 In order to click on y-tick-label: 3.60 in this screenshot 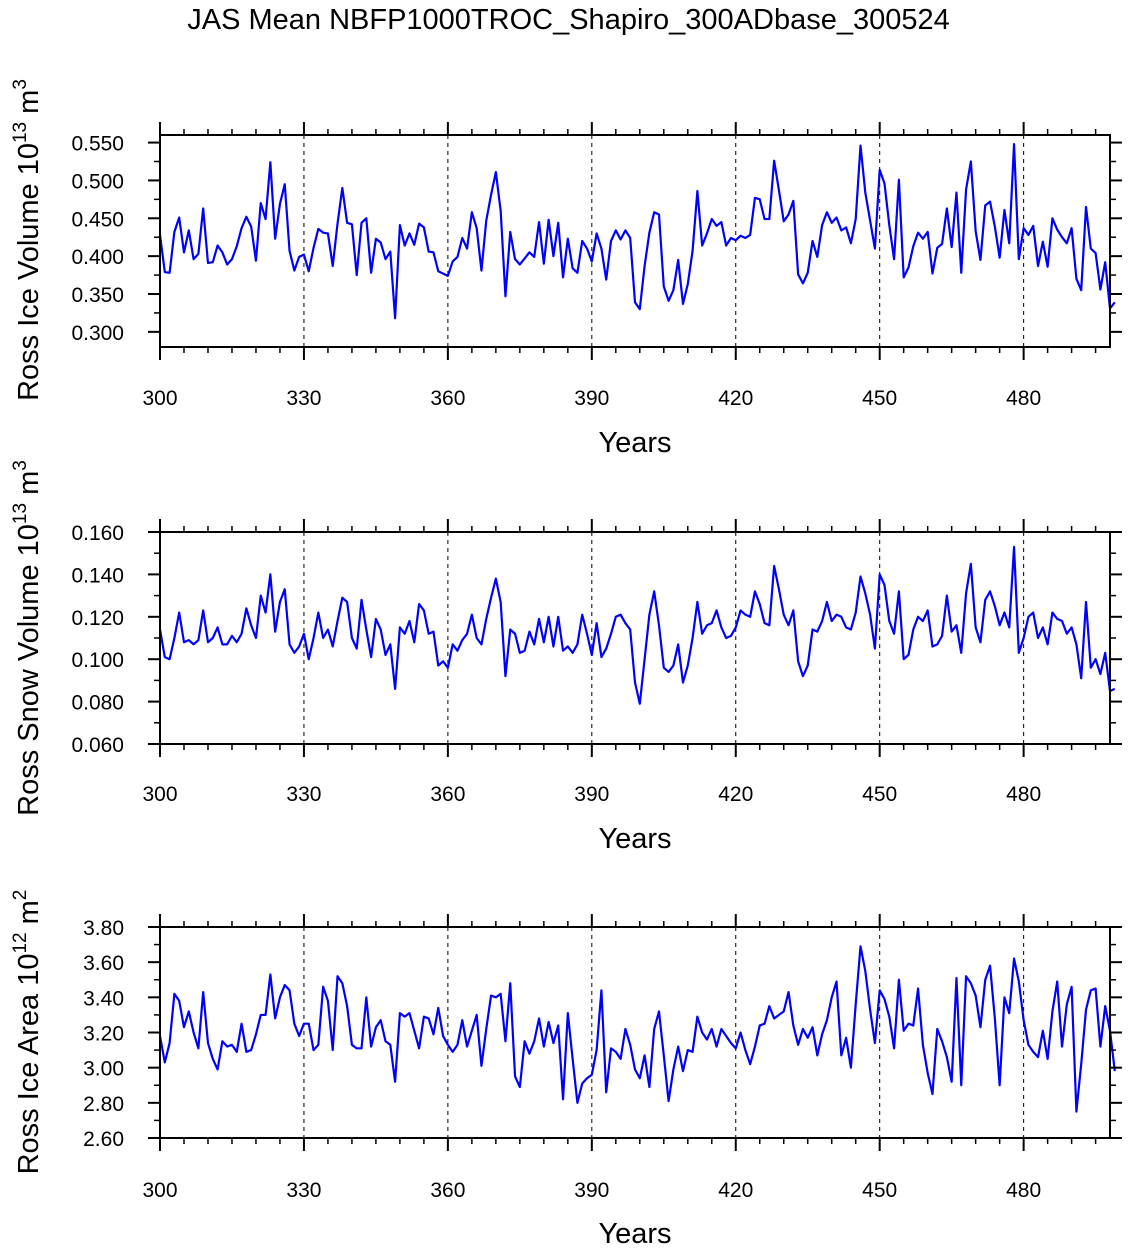, I will do `click(103, 963)`.